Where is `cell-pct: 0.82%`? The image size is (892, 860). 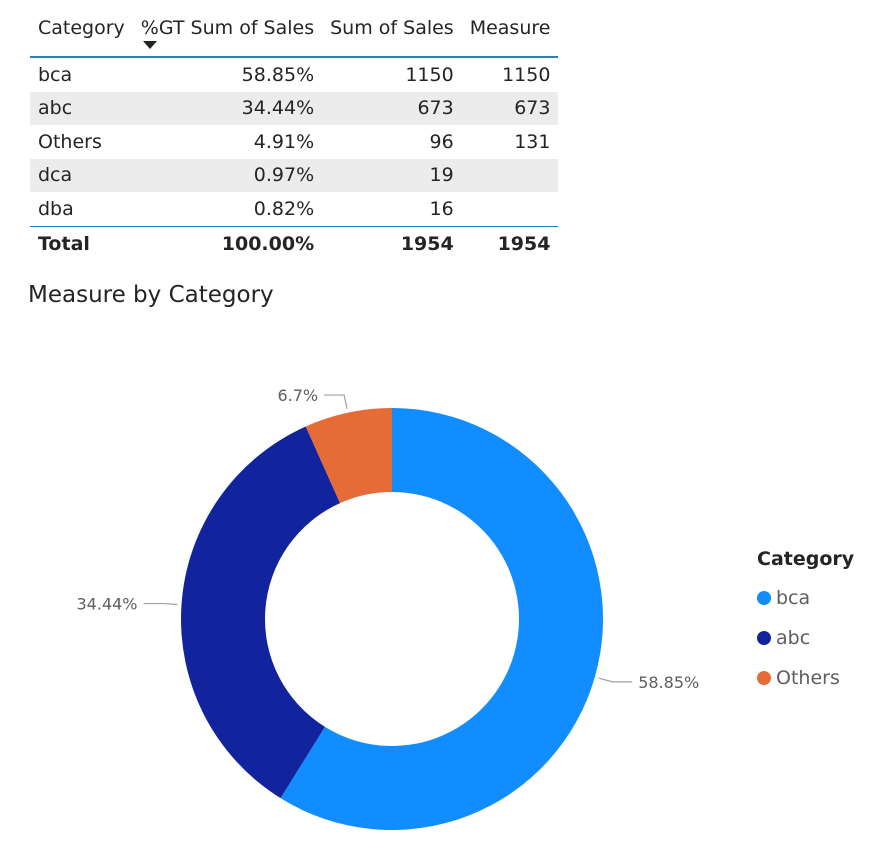 cell-pct: 0.82% is located at coordinates (284, 208).